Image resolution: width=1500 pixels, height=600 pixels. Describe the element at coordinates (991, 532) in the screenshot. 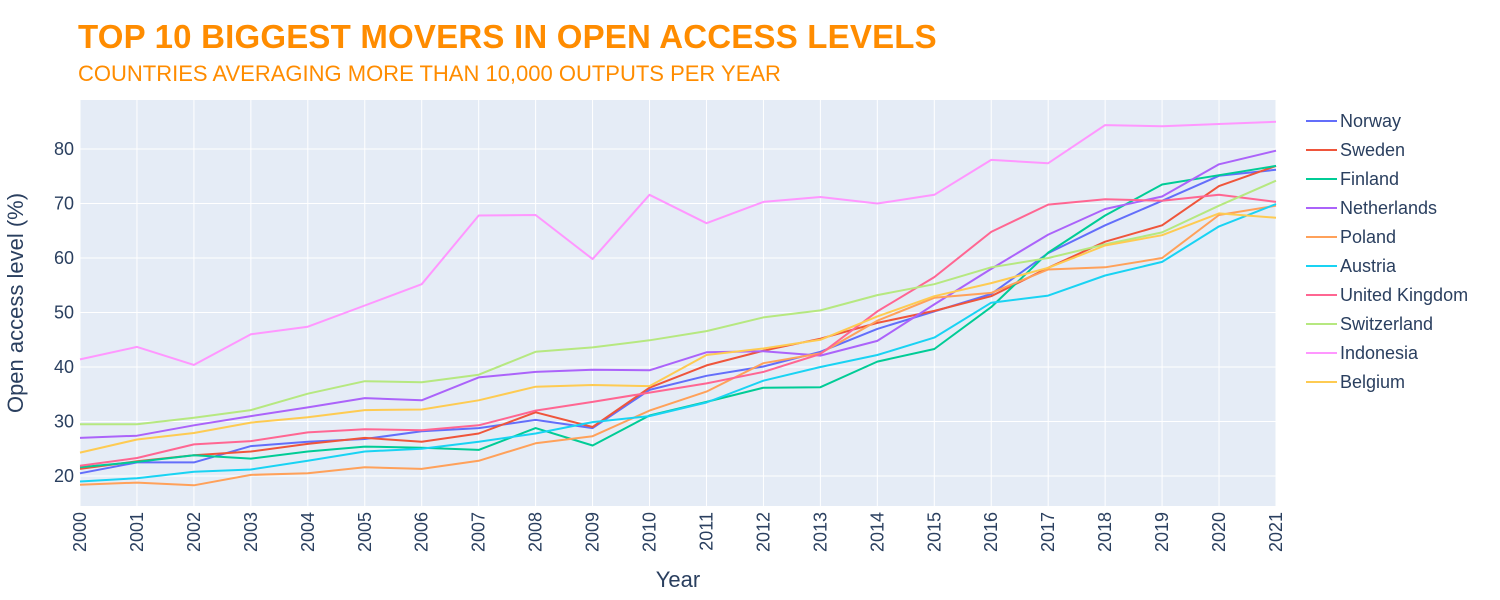

I see `x-tick-label: 2016` at that location.